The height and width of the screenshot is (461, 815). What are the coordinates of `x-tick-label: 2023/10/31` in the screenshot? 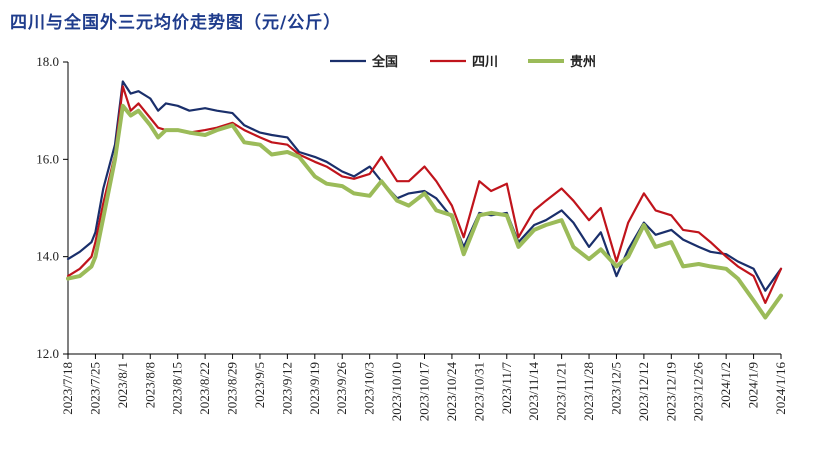 It's located at (478, 391).